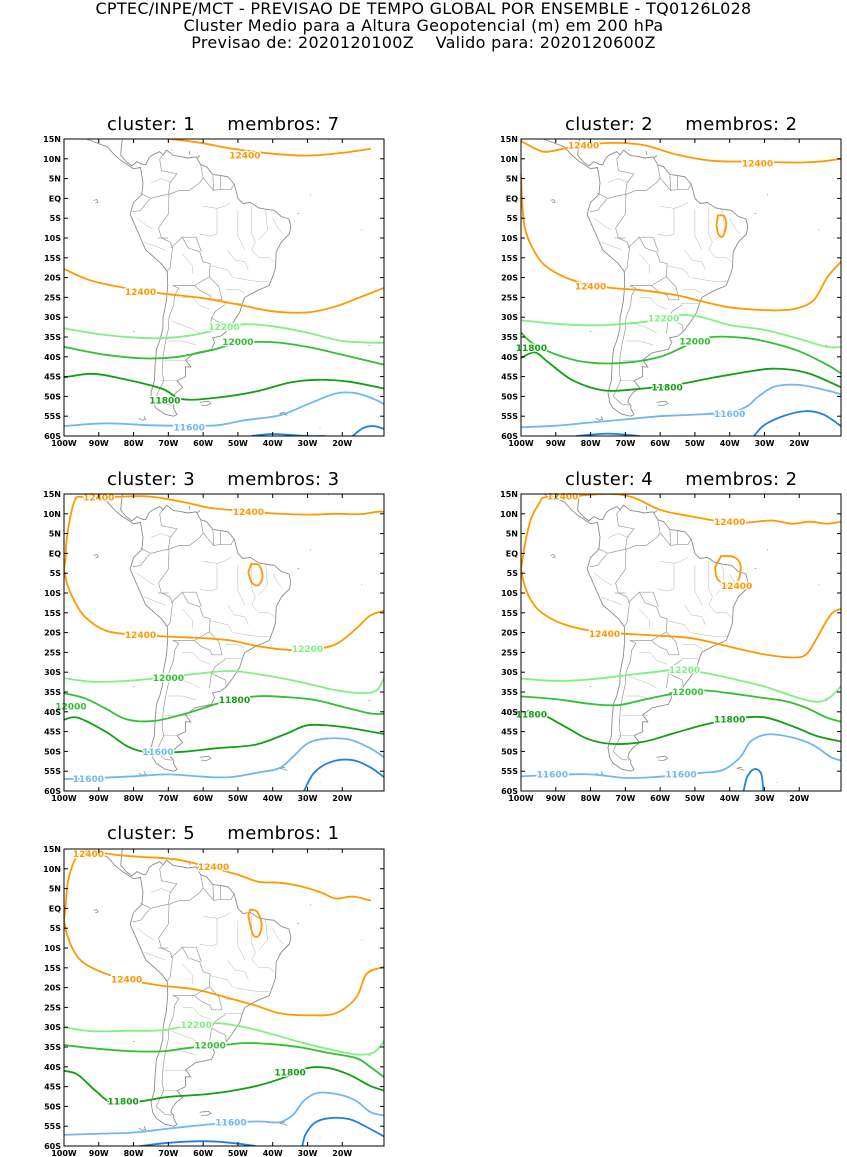 The height and width of the screenshot is (1157, 847). What do you see at coordinates (333, 833) in the screenshot?
I see `members-number: 1` at bounding box center [333, 833].